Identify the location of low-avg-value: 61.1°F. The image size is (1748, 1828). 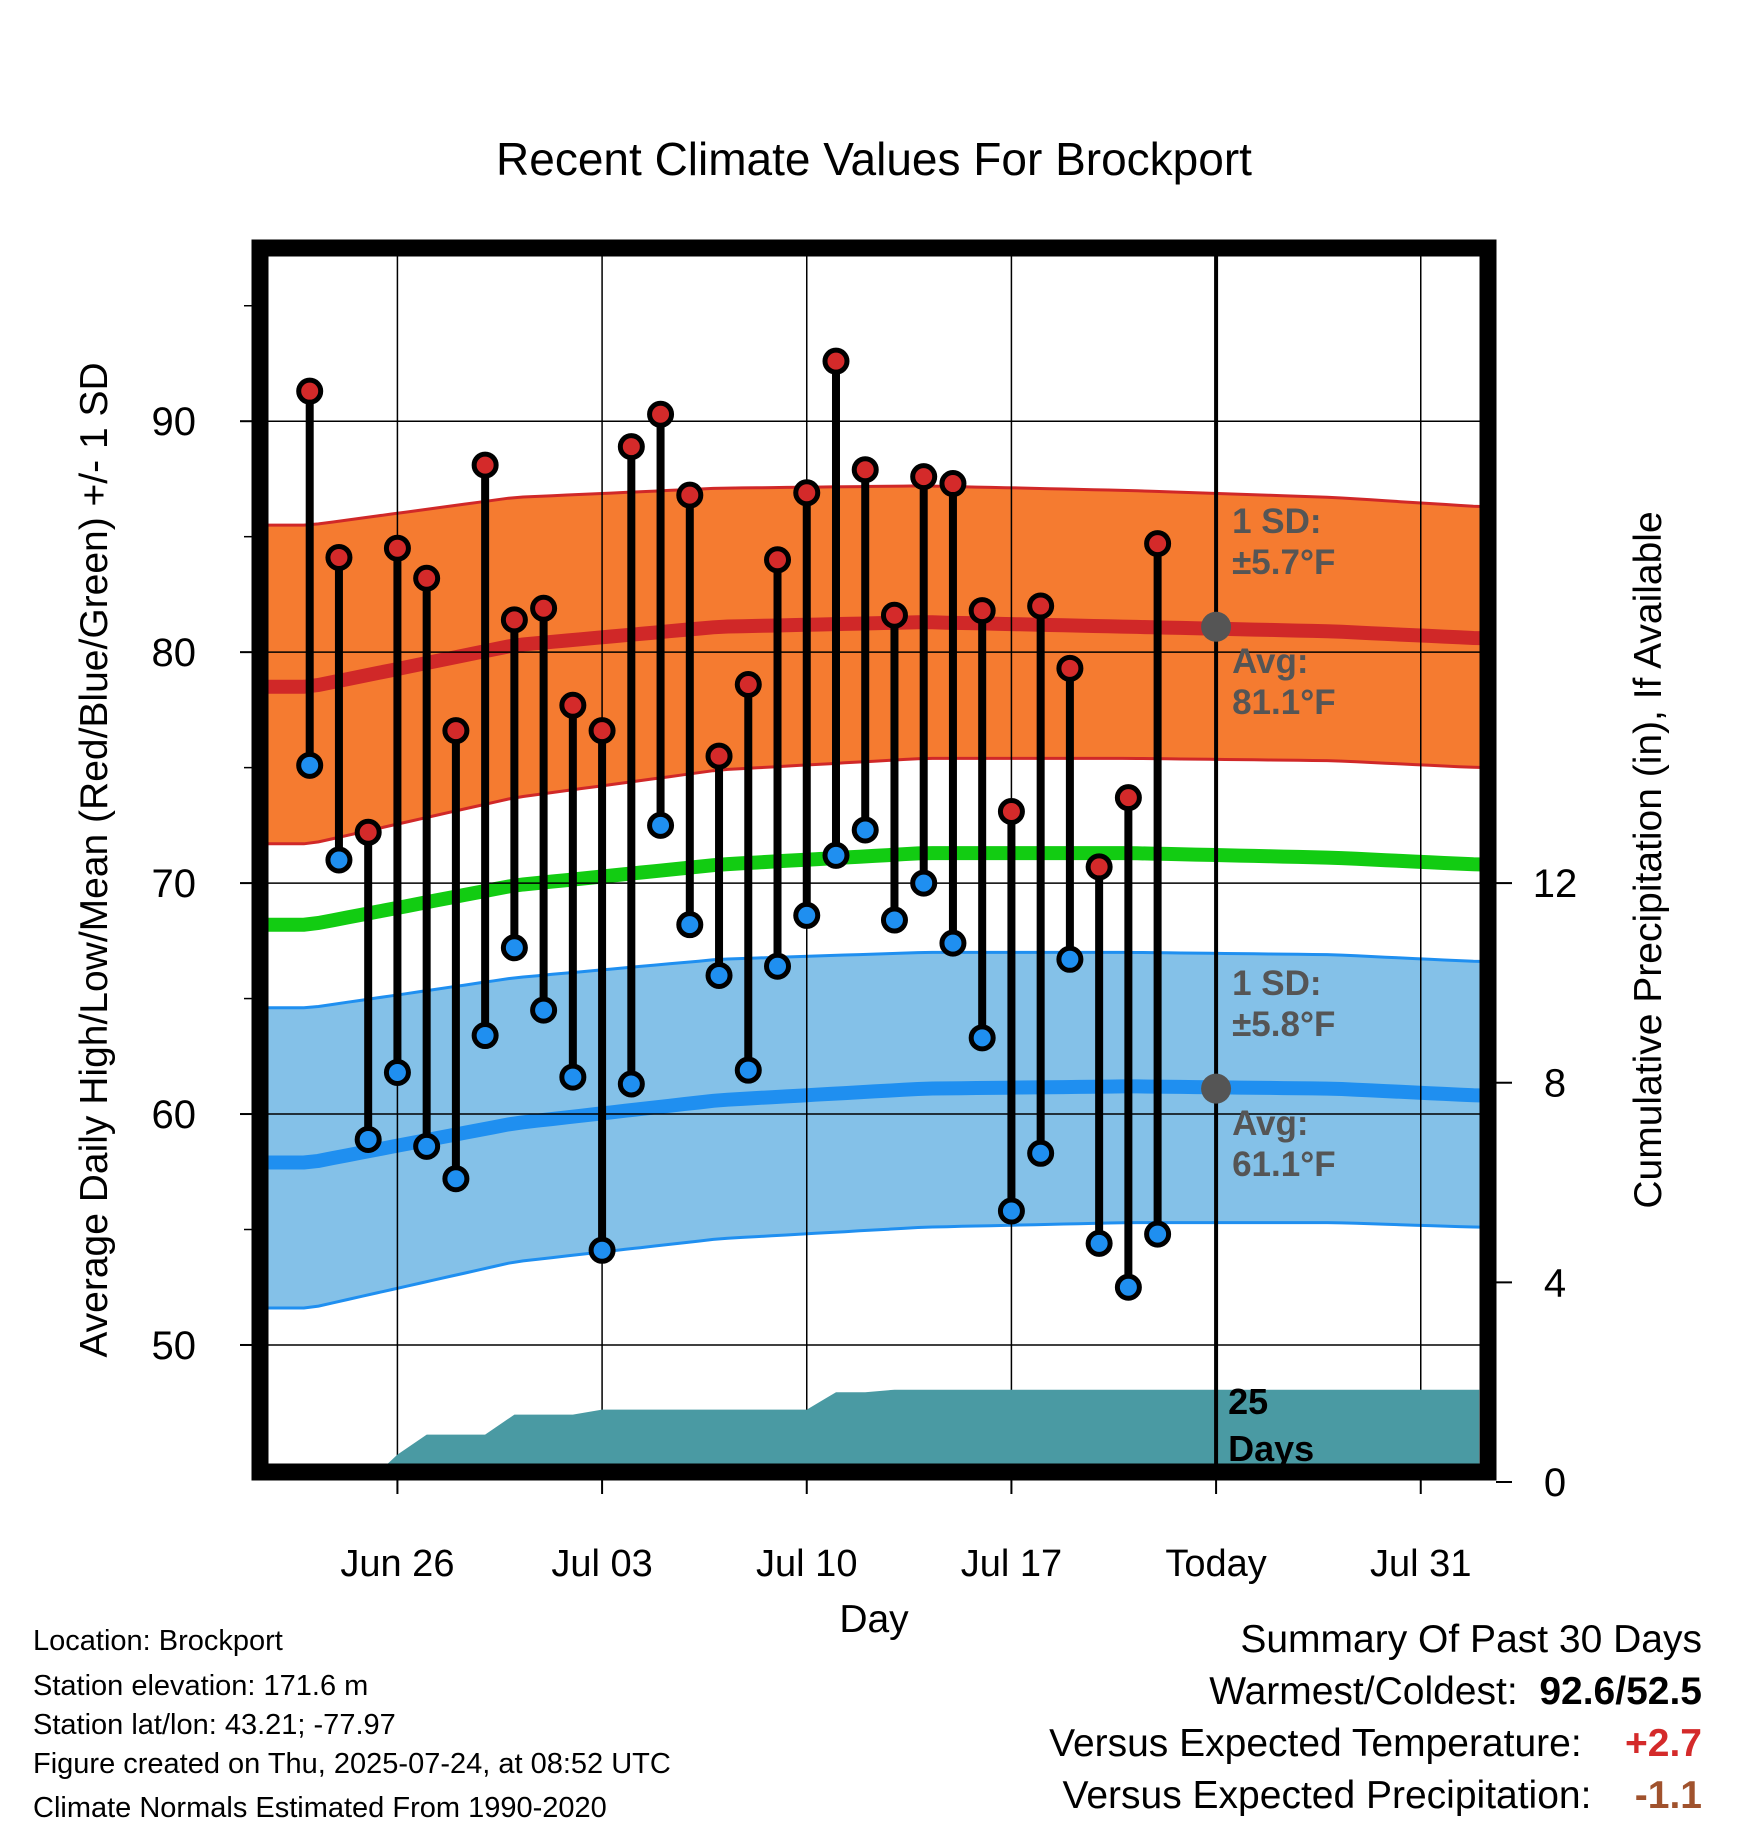
(1284, 1164).